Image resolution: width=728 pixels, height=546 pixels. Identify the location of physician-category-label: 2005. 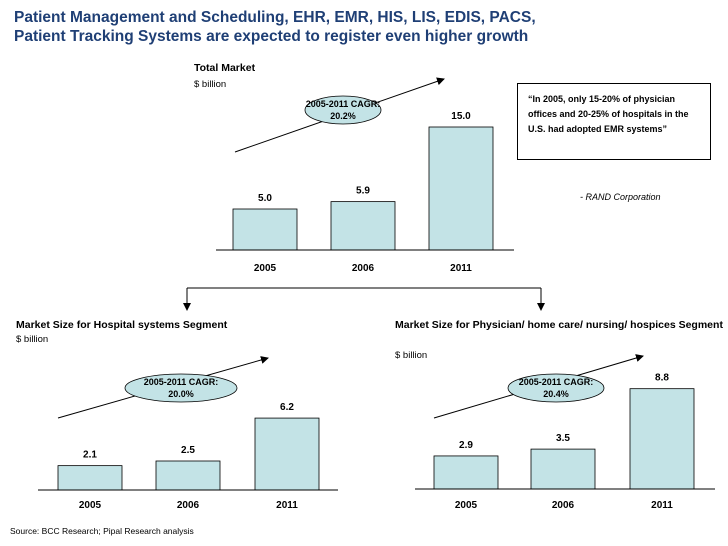
(466, 505).